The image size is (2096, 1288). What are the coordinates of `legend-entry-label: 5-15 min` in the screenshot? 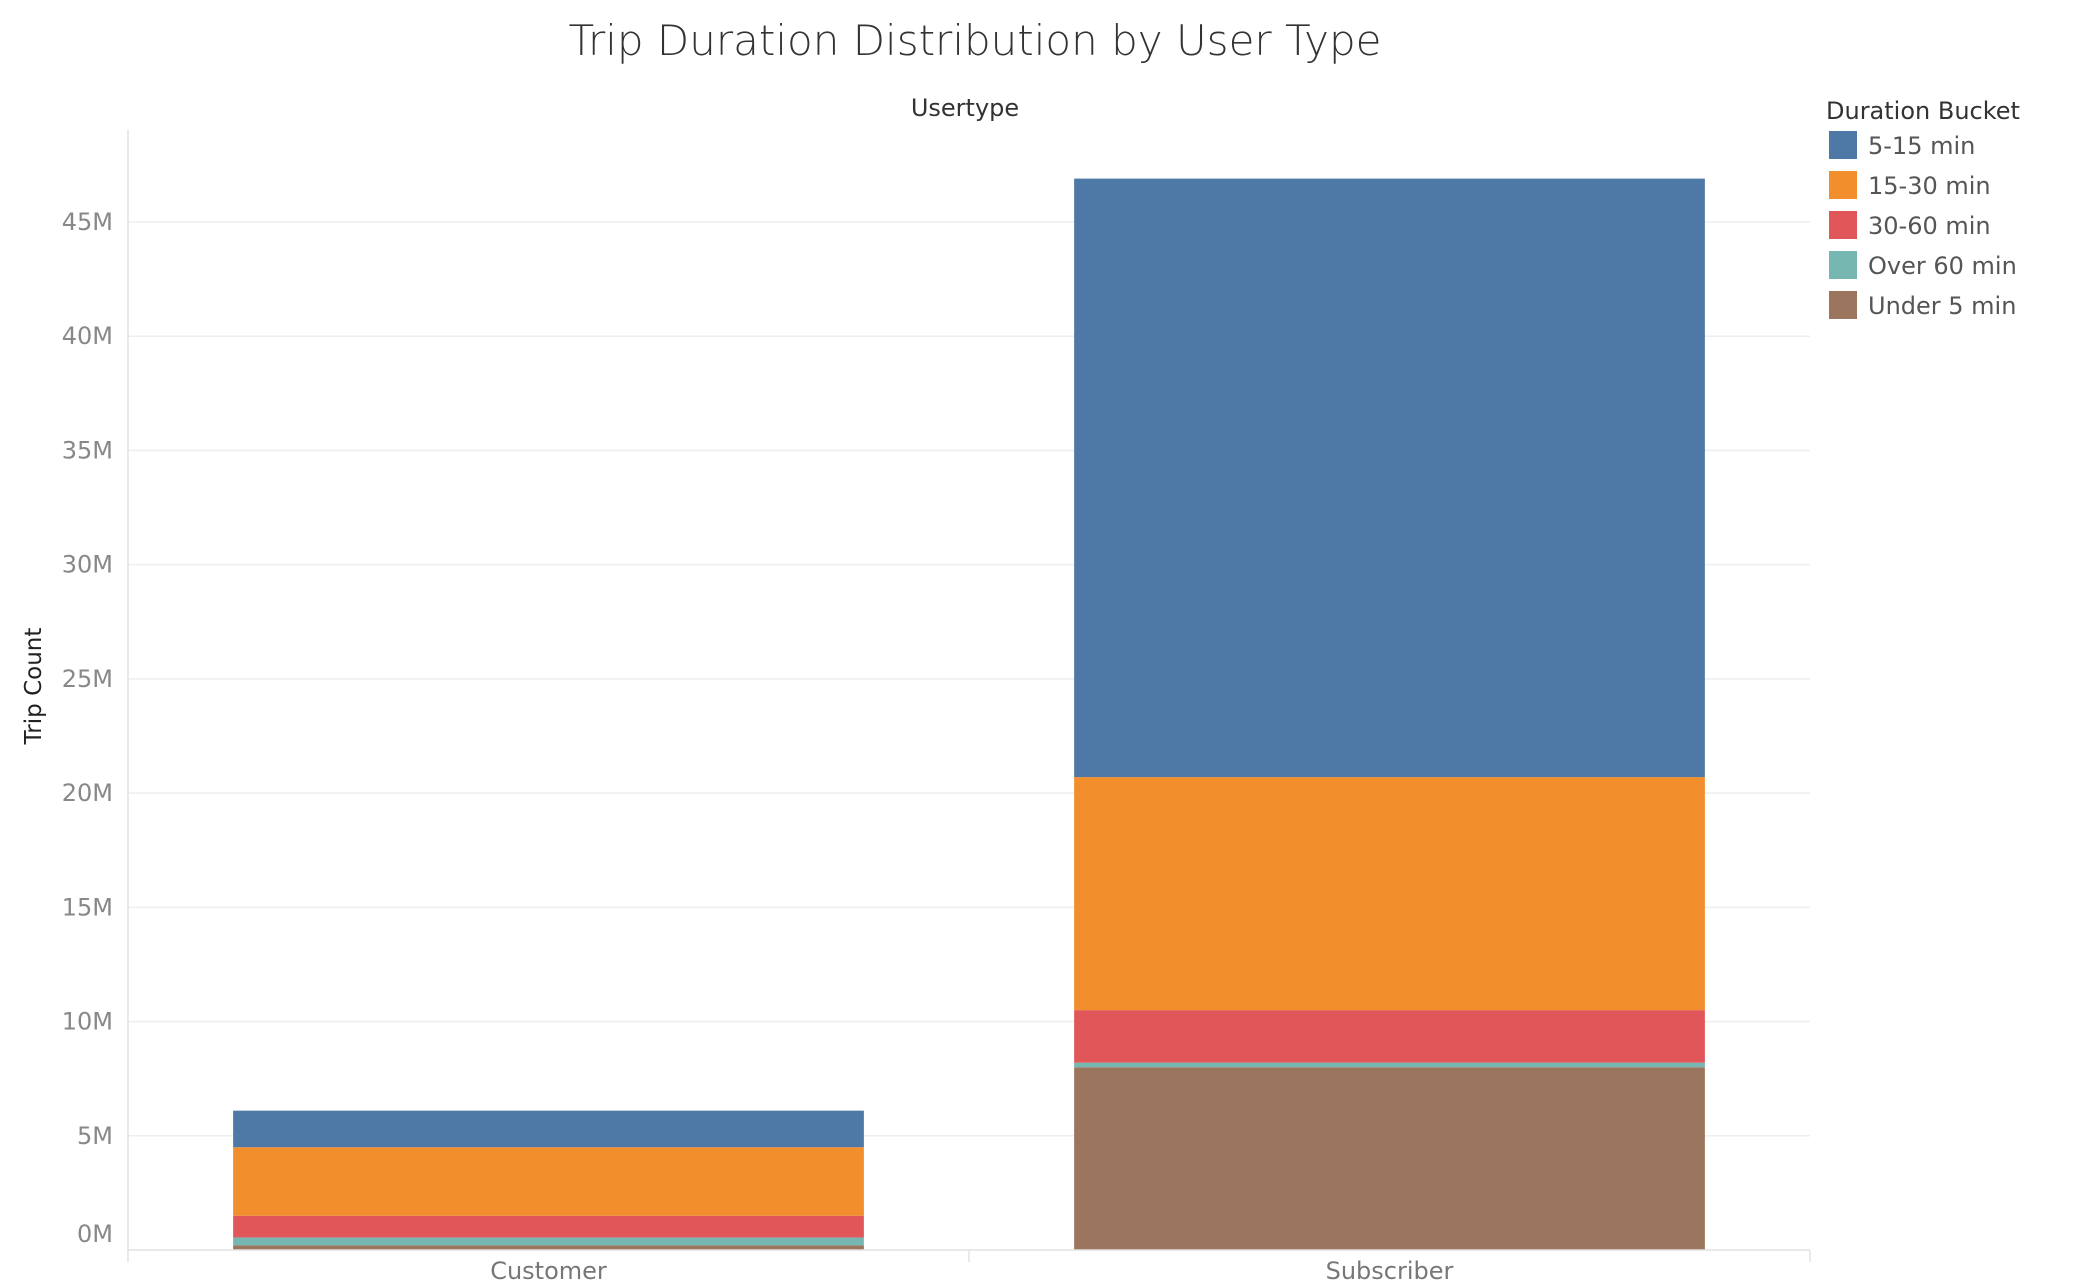 It's located at (1921, 146).